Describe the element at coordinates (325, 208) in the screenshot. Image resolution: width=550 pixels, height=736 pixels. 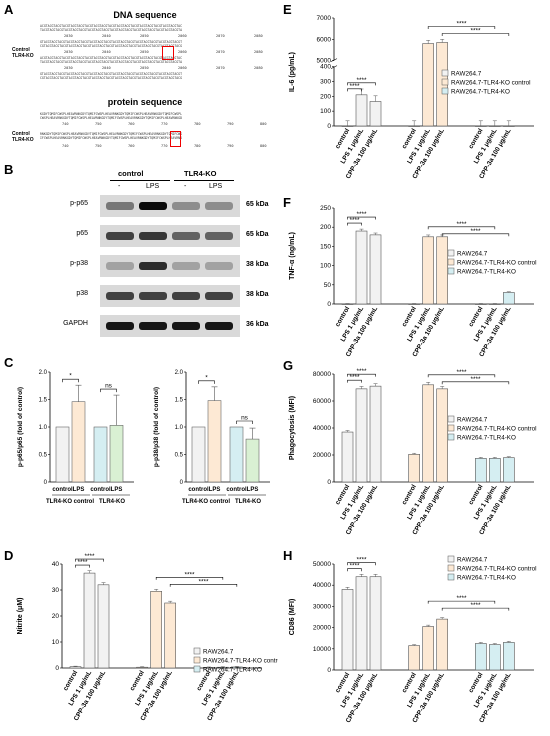
I see `y-tick-label: 250` at that location.